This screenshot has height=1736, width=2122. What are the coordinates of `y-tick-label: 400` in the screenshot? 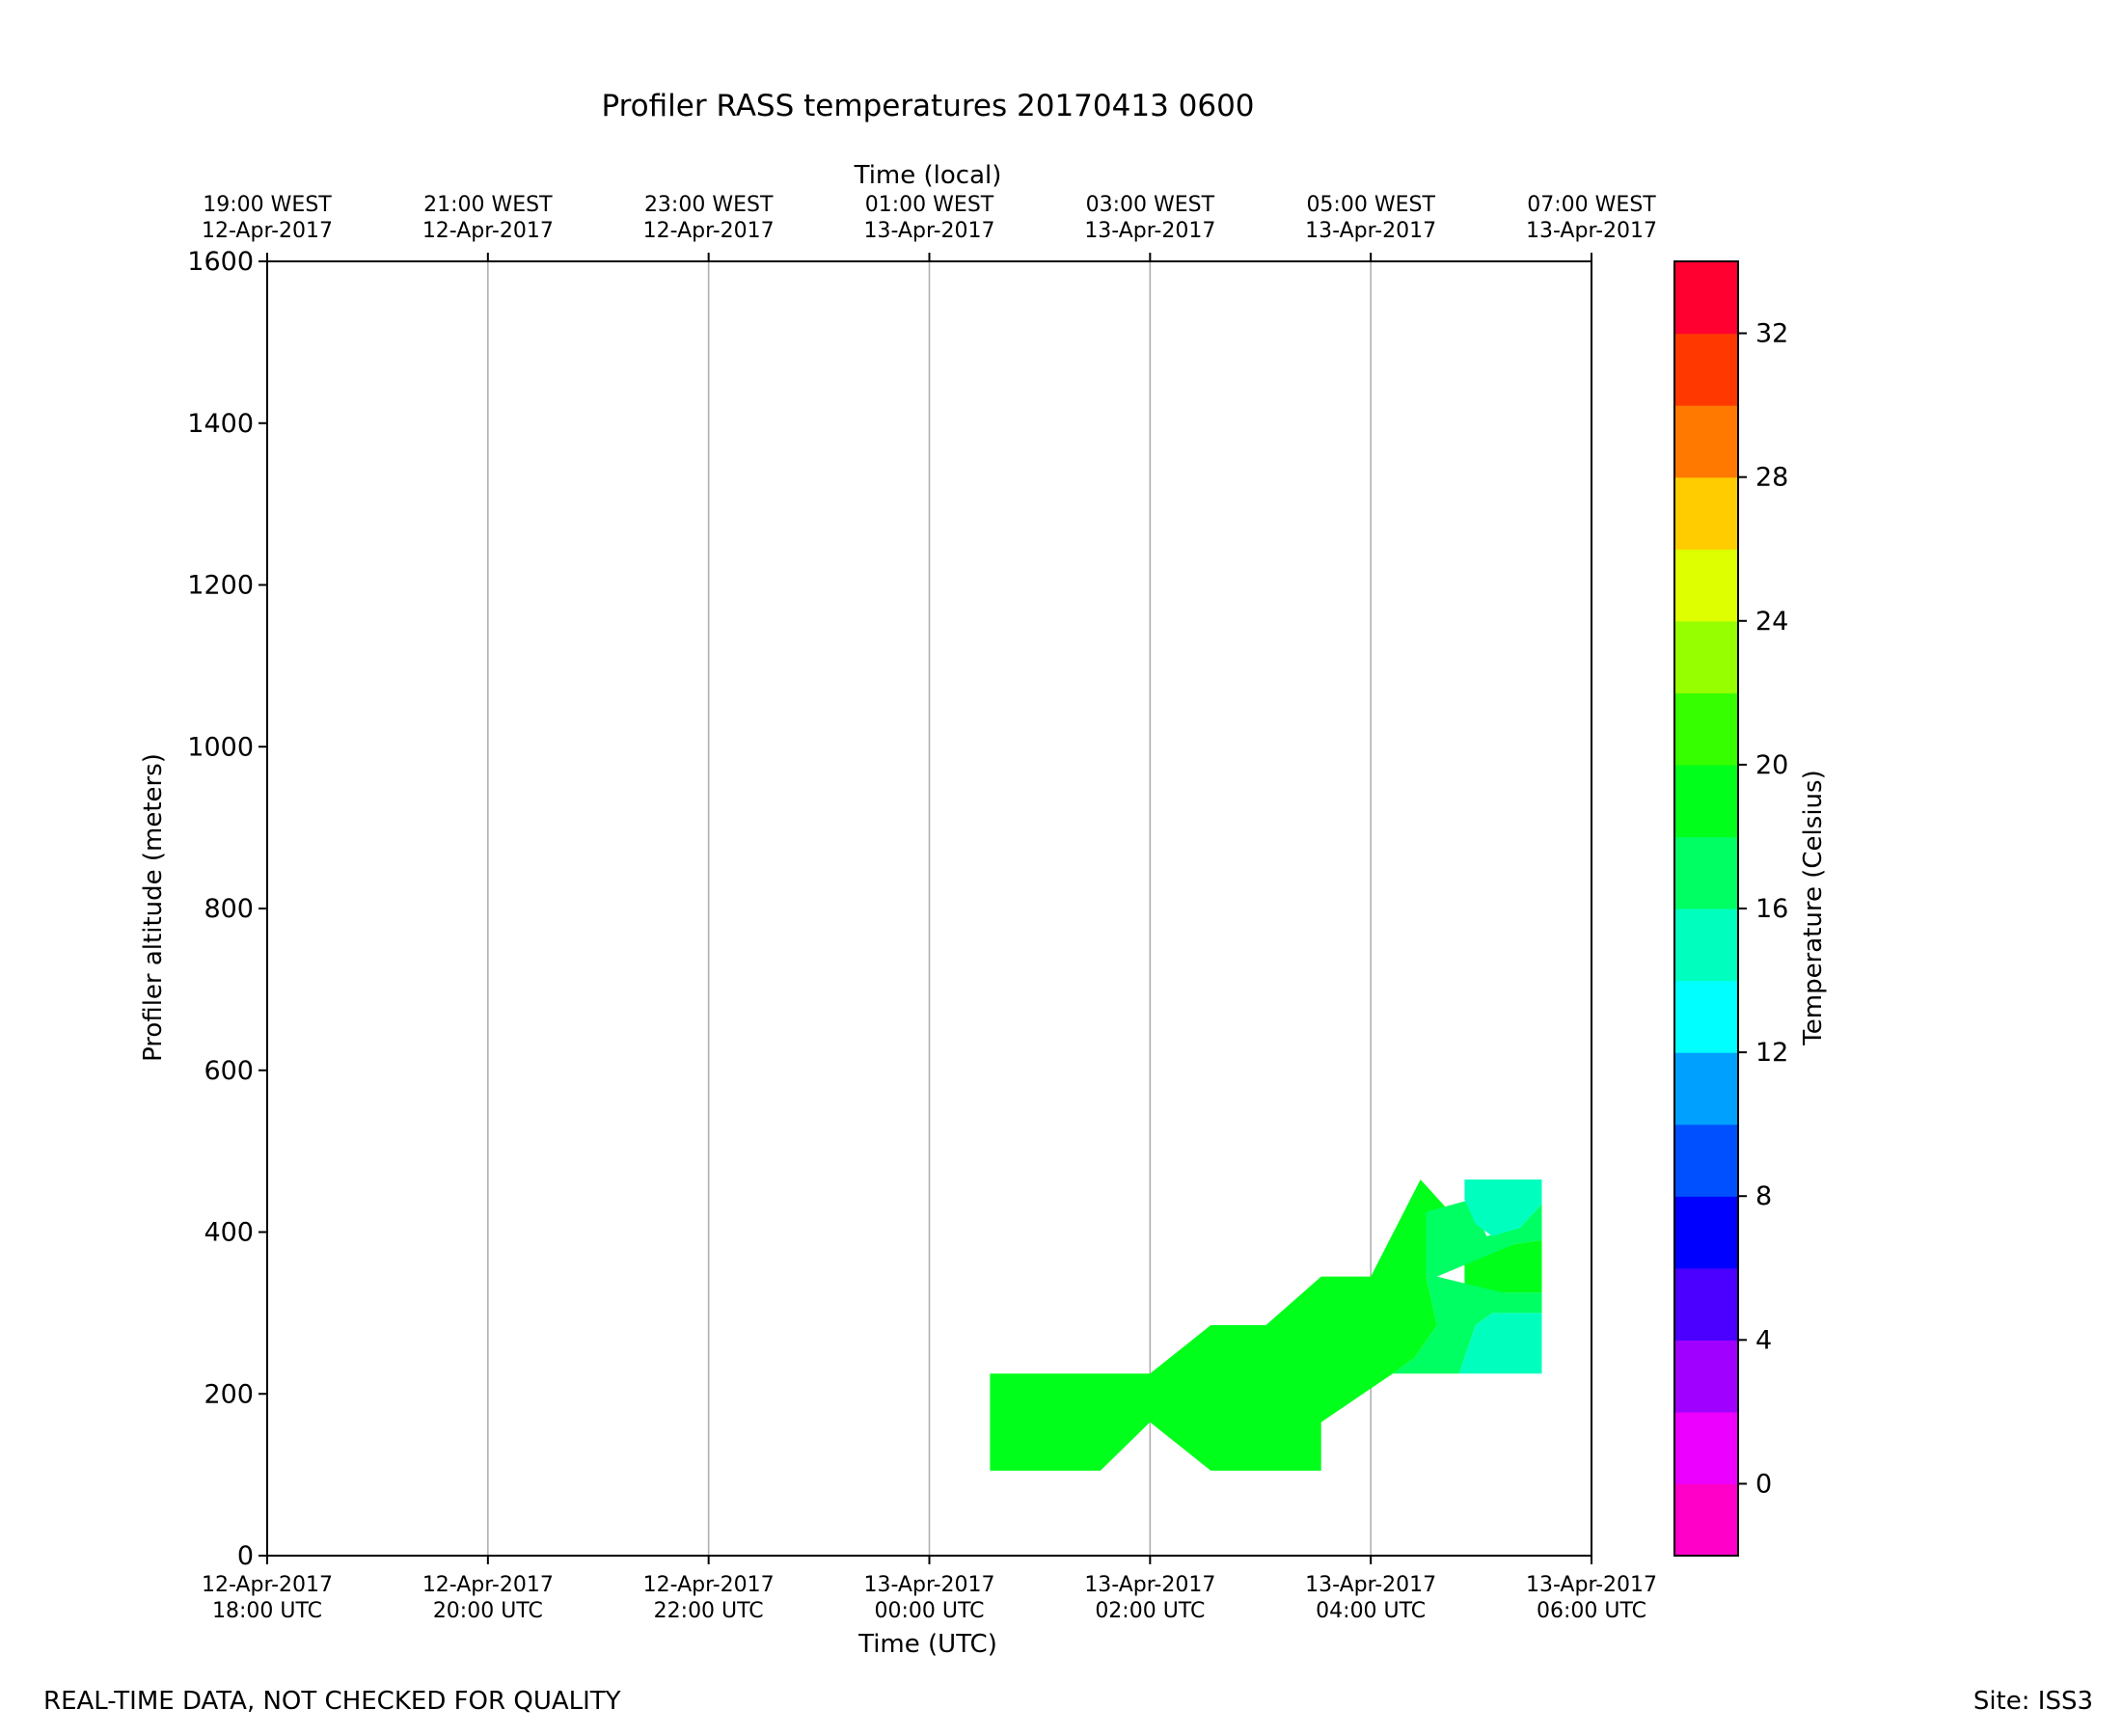 It's located at (229, 1233).